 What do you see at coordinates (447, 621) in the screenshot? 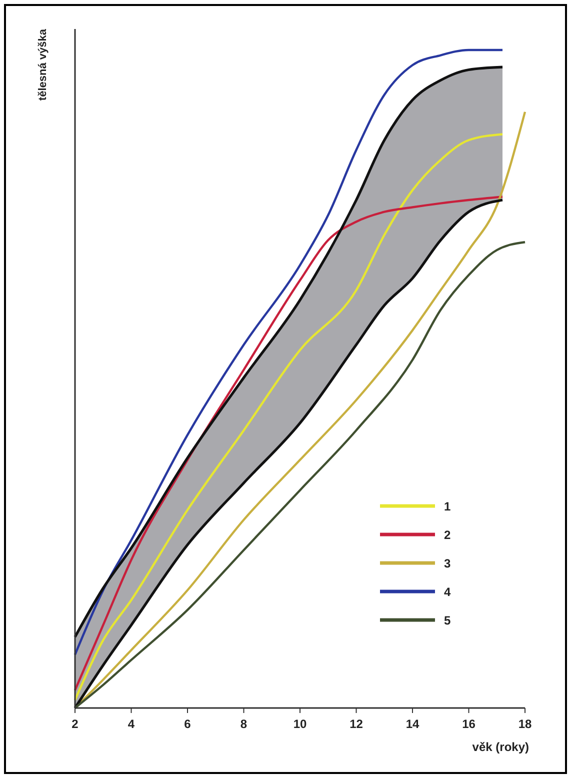
I see `legend-label: 5` at bounding box center [447, 621].